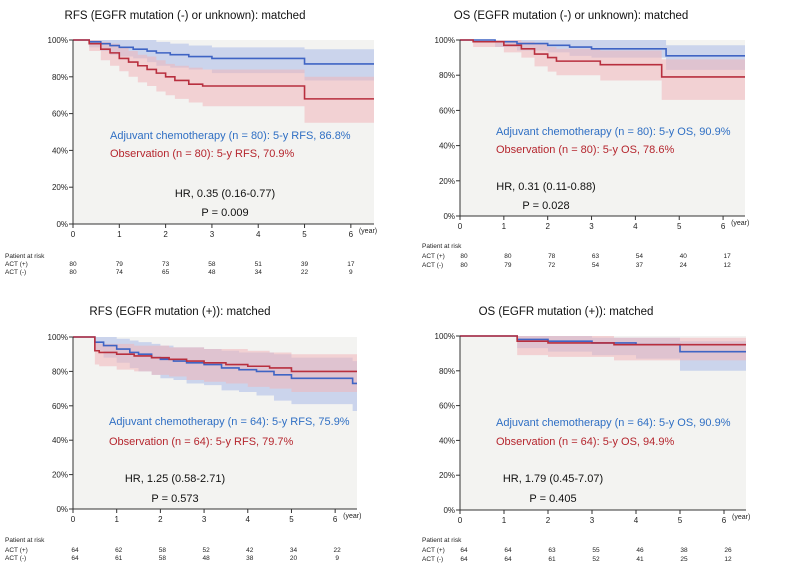  I want to click on p-value: P = 0.009, so click(224, 213).